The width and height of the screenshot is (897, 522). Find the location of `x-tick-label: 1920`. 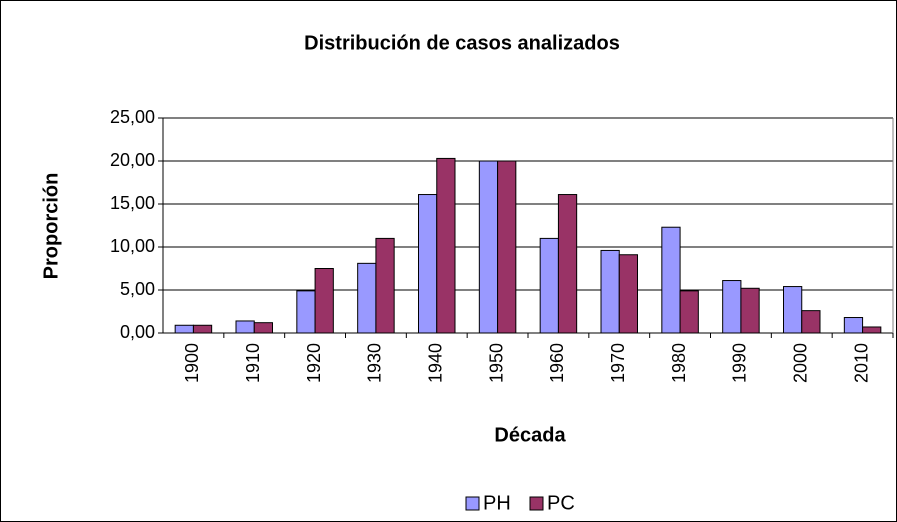

x-tick-label: 1920 is located at coordinates (314, 363).